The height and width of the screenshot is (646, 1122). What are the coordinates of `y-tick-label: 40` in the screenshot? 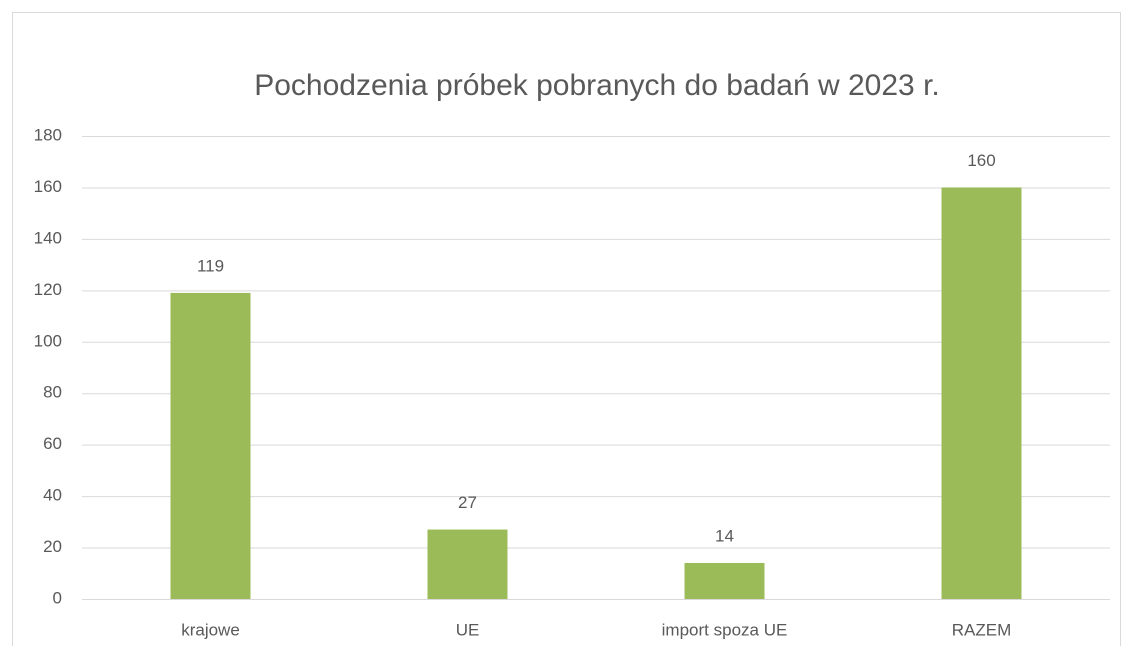 It's located at (52, 495).